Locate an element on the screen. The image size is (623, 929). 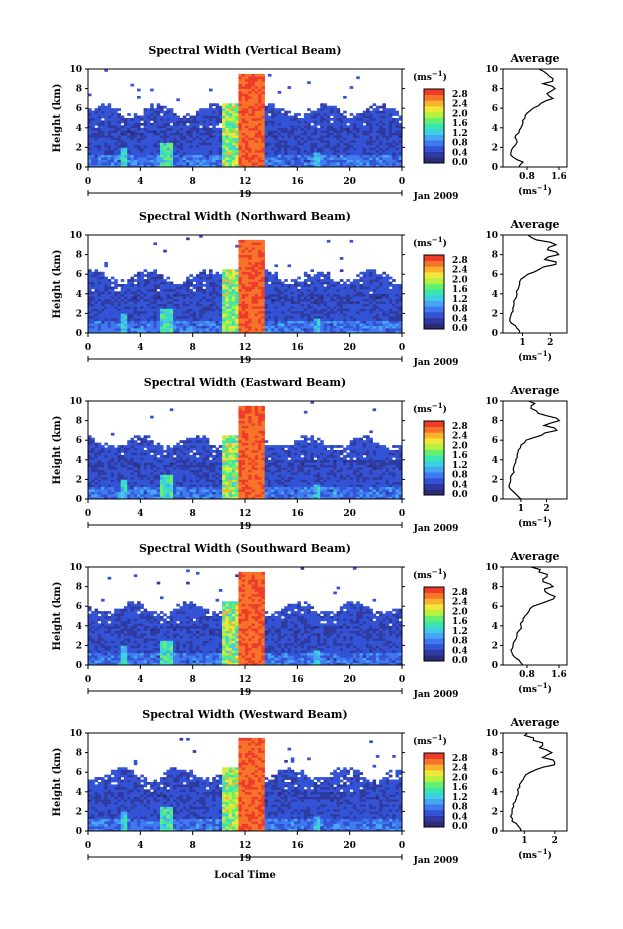
x-tick-label: 4 is located at coordinates (140, 182).